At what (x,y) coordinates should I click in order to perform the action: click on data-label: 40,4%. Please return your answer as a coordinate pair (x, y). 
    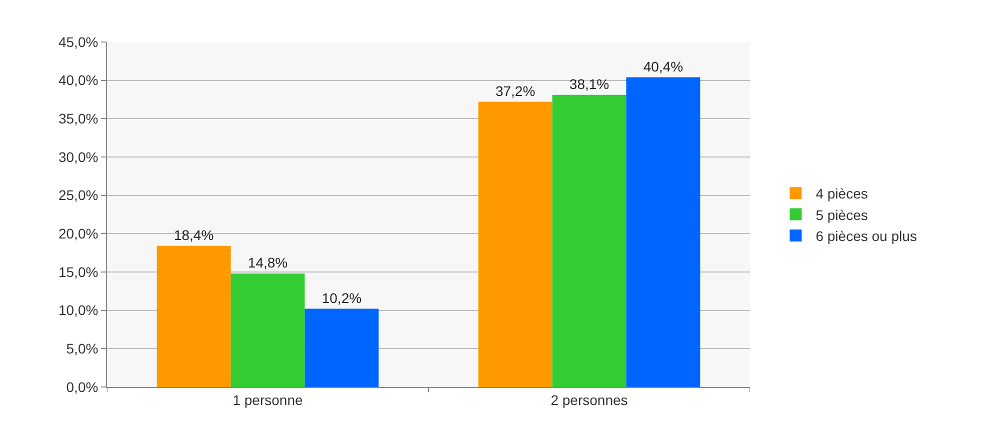
    Looking at the image, I should click on (663, 66).